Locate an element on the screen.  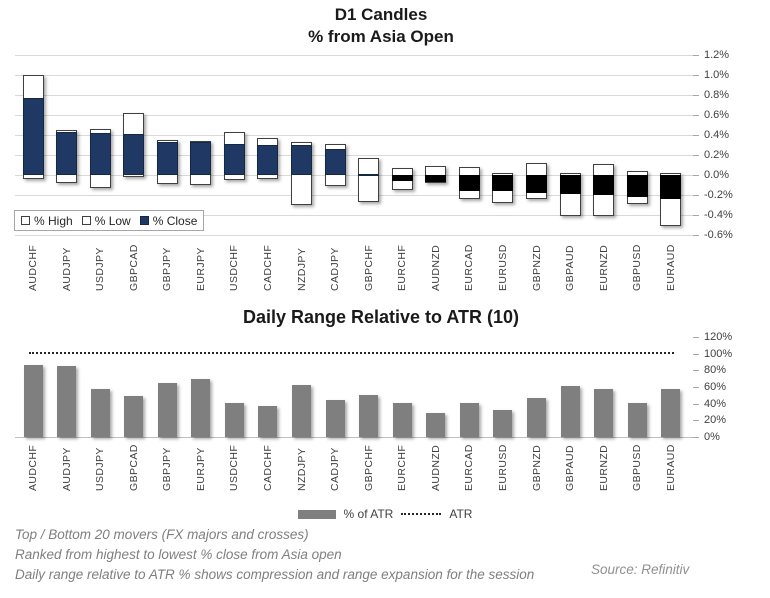
candle-close-GBPCHF is located at coordinates (369, 175).